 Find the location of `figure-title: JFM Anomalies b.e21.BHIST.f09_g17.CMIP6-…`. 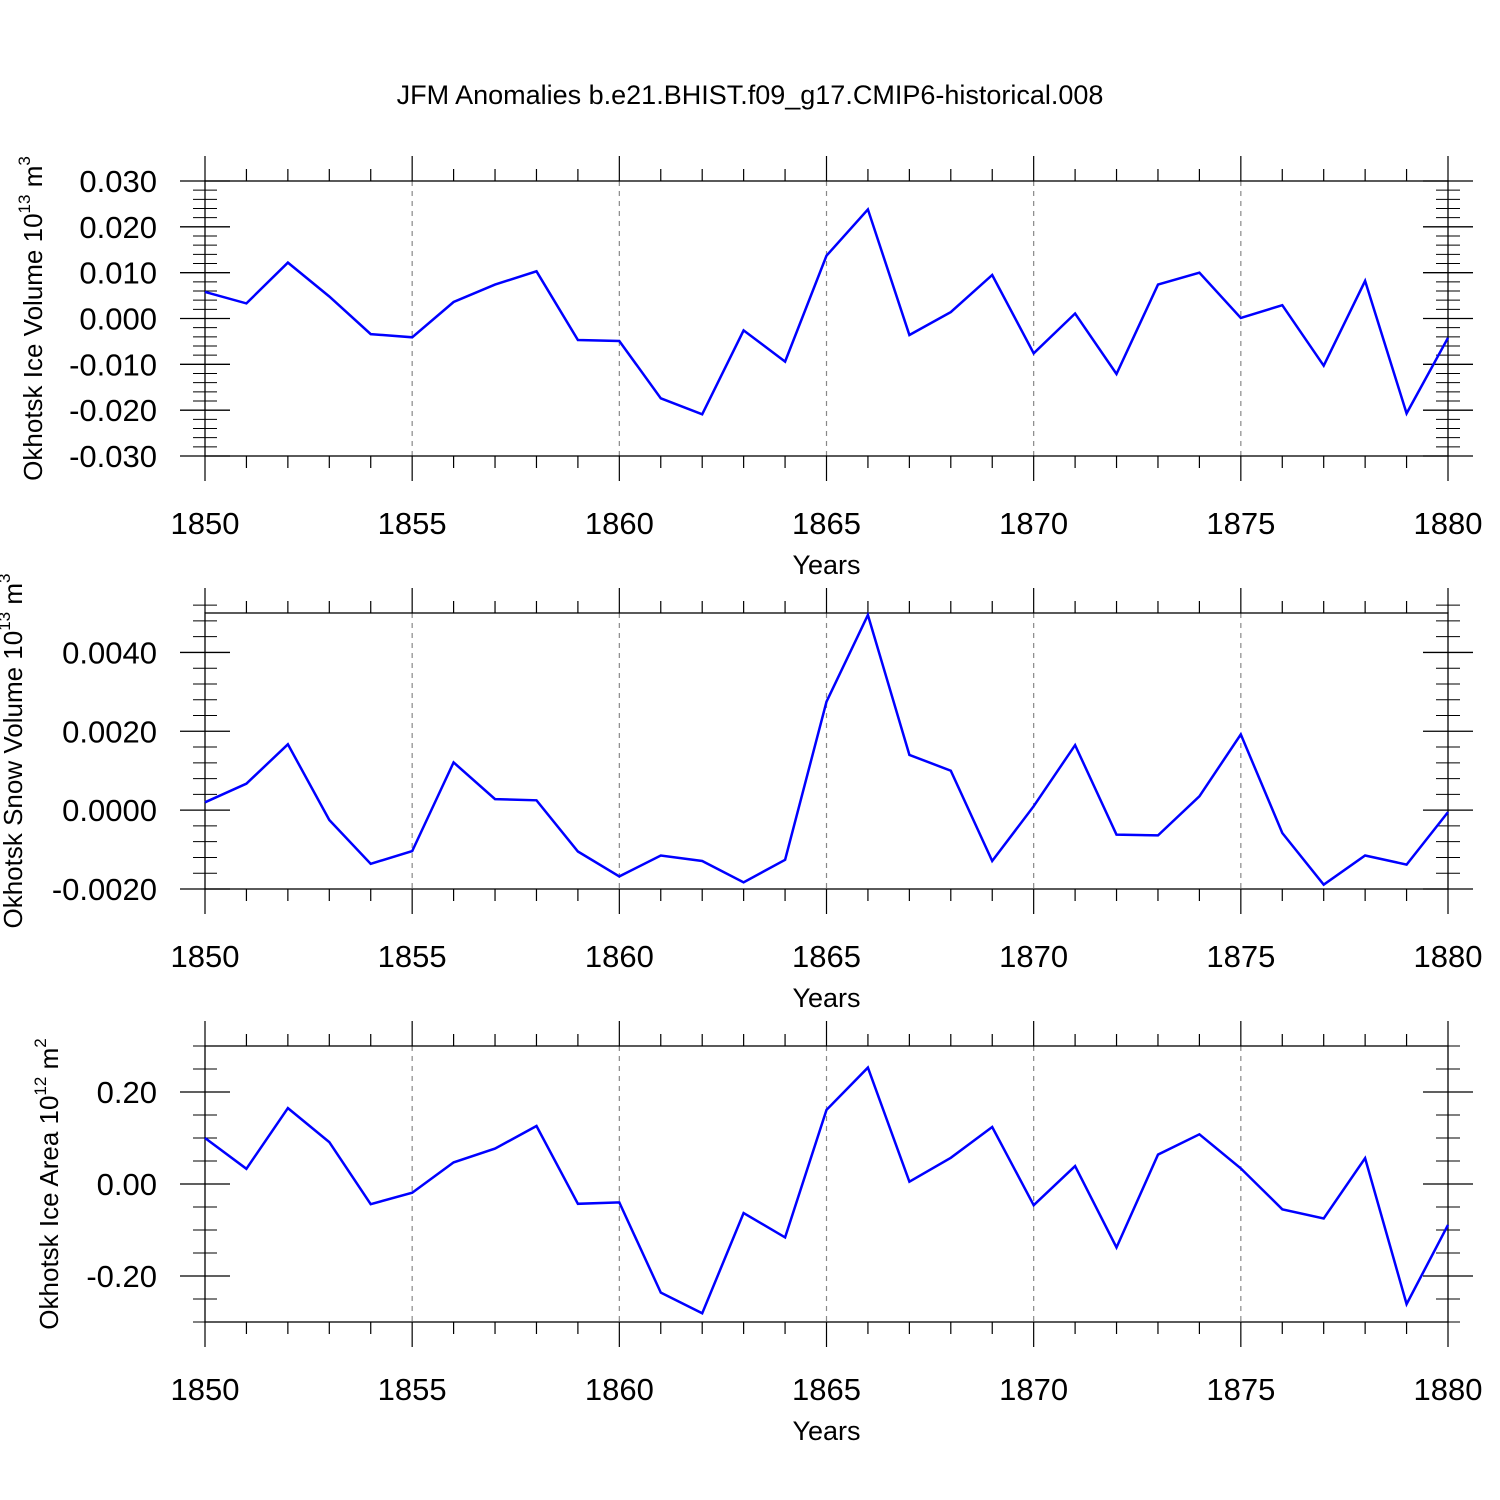

figure-title: JFM Anomalies b.e21.BHIST.f09_g17.CMIP6-… is located at coordinates (750, 95).